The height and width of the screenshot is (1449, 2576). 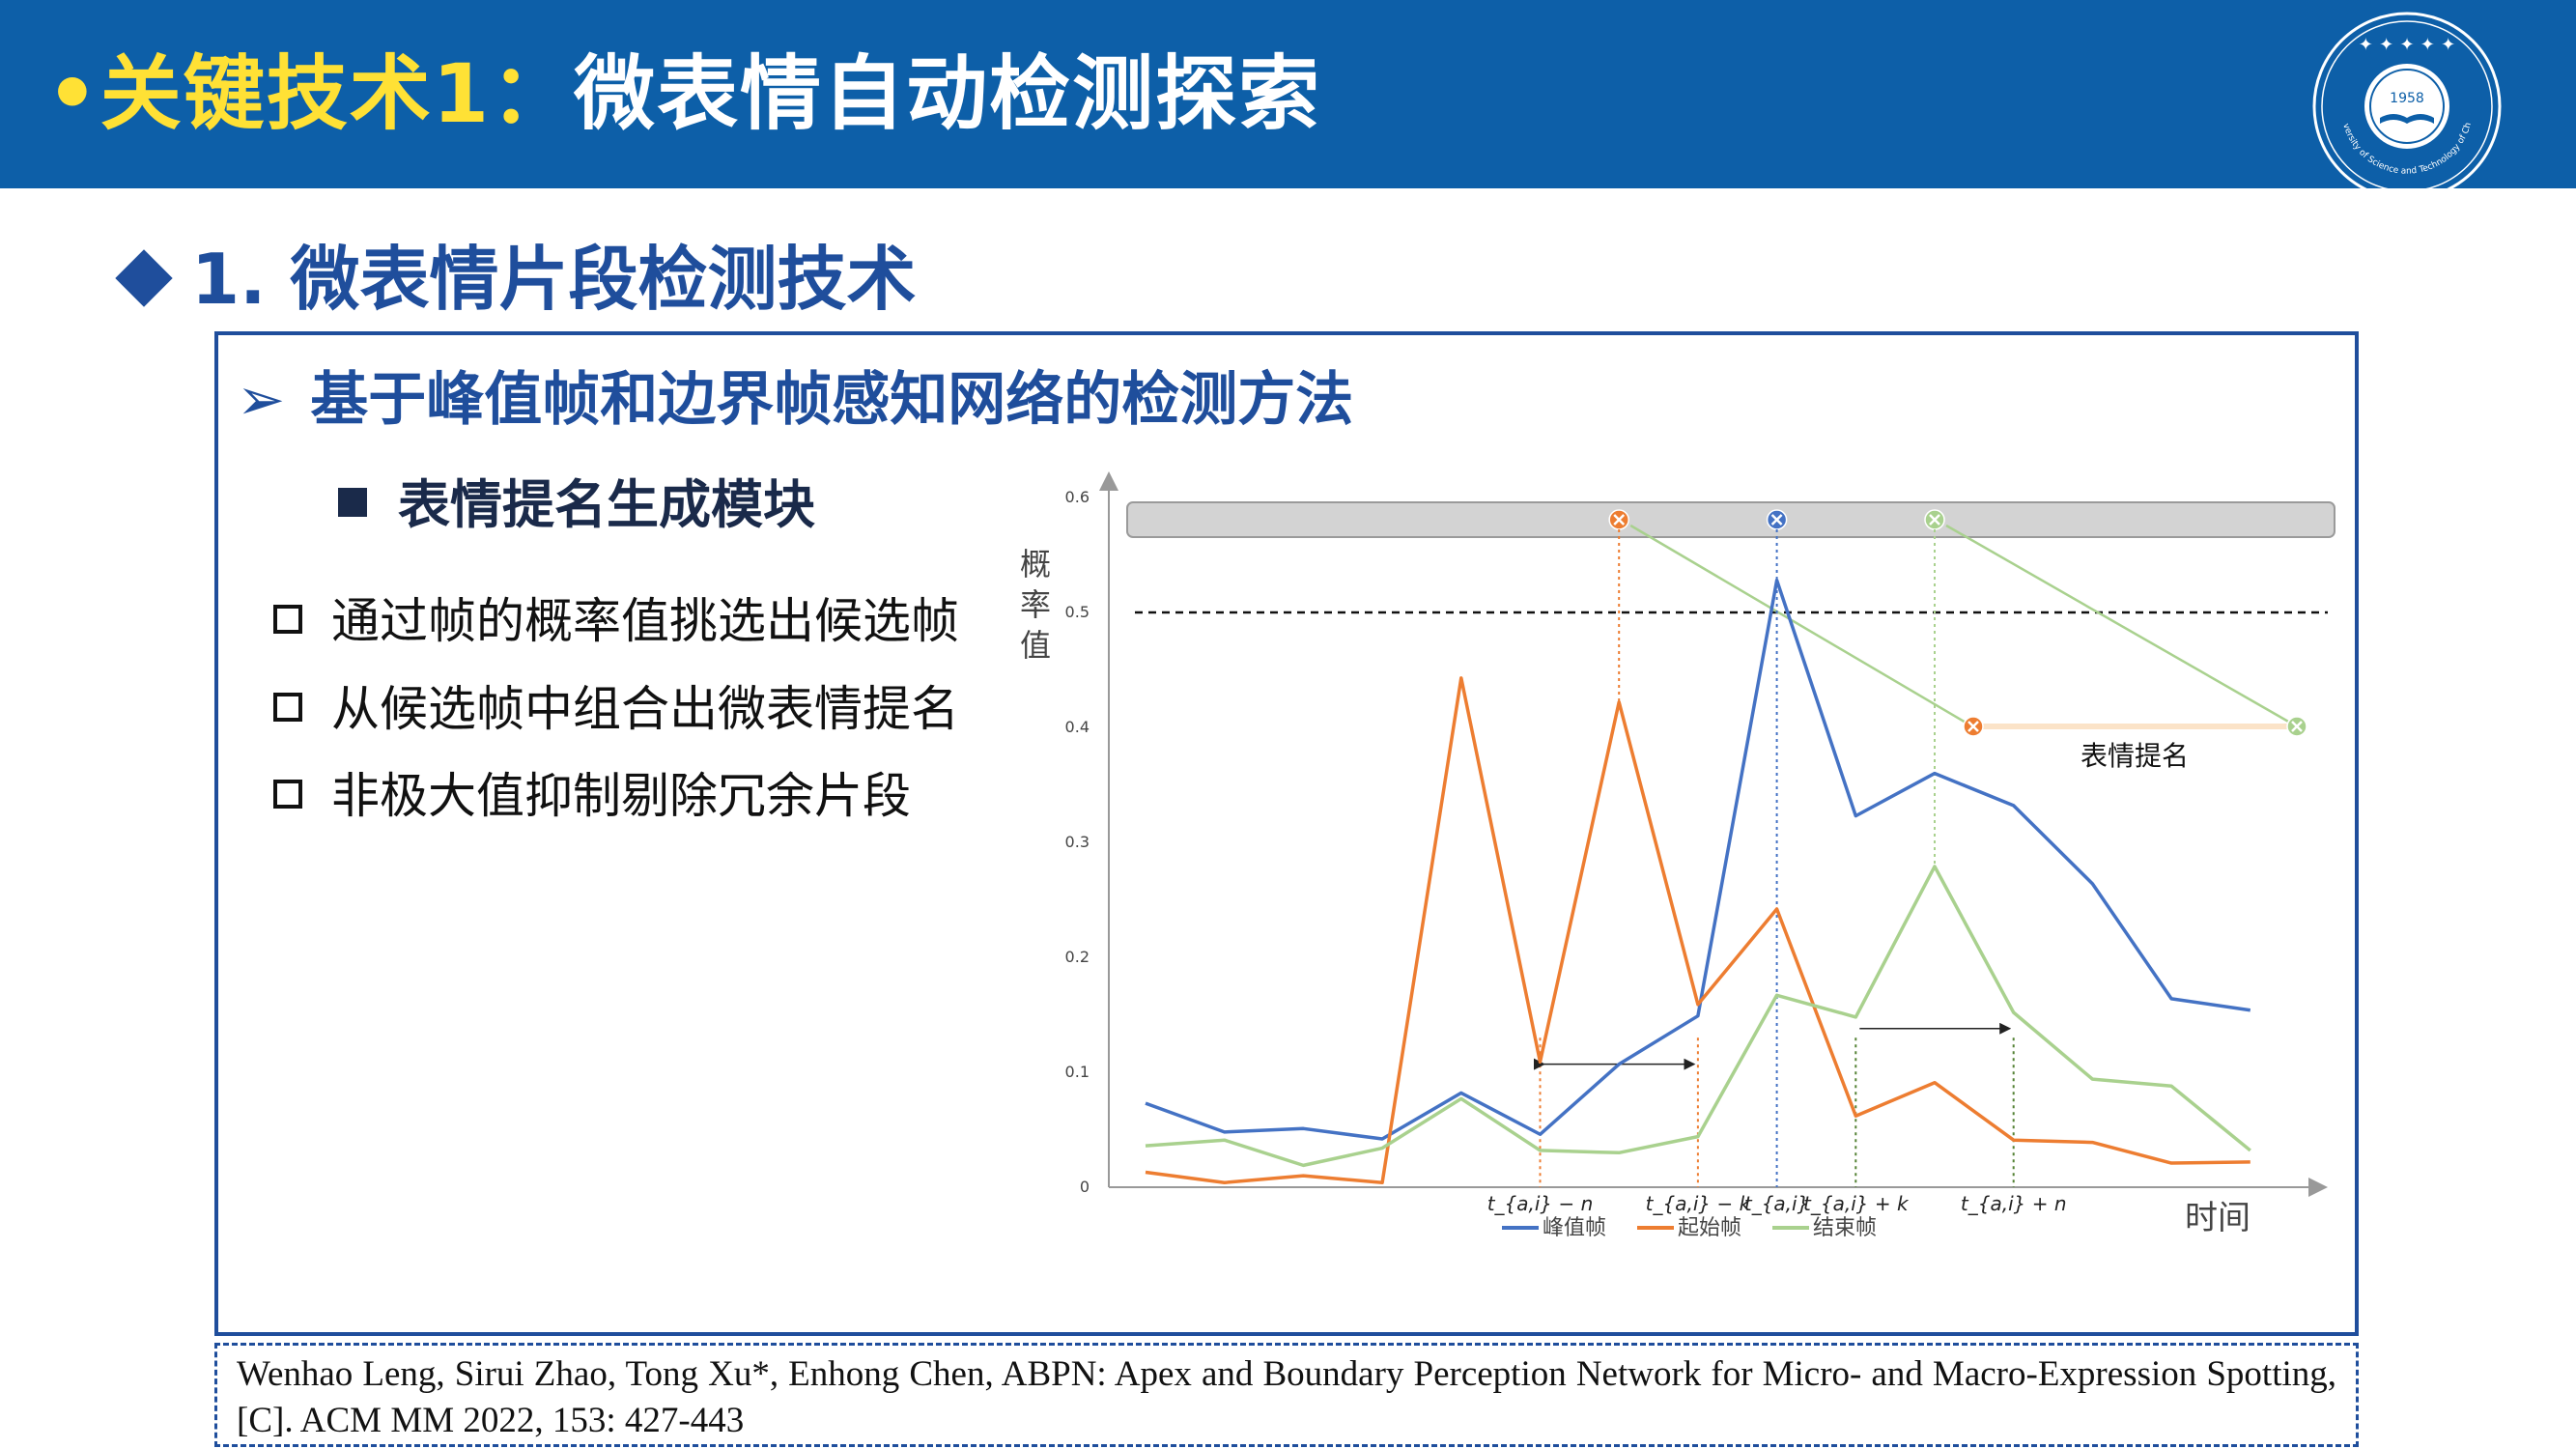 I want to click on y-axis-label-2: 率, so click(x=1035, y=604).